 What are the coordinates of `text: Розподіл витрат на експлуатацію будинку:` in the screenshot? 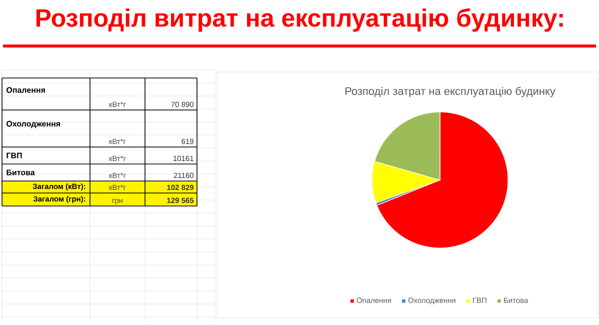 It's located at (299, 20).